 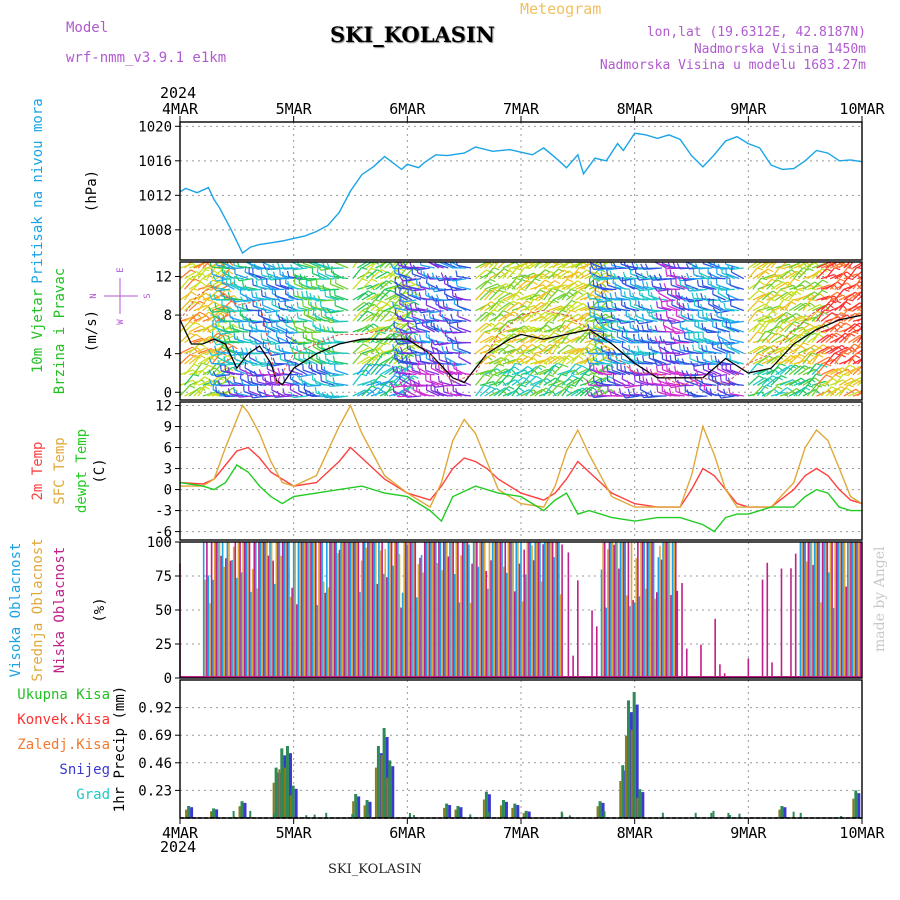 What do you see at coordinates (486, 804) in the screenshot?
I see `precip-bar-total` at bounding box center [486, 804].